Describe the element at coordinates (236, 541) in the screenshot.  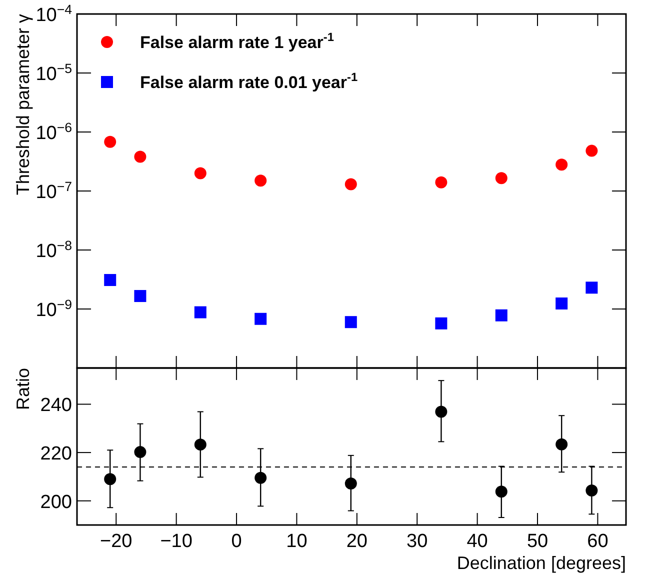
I see `x-tick-label: 0` at that location.